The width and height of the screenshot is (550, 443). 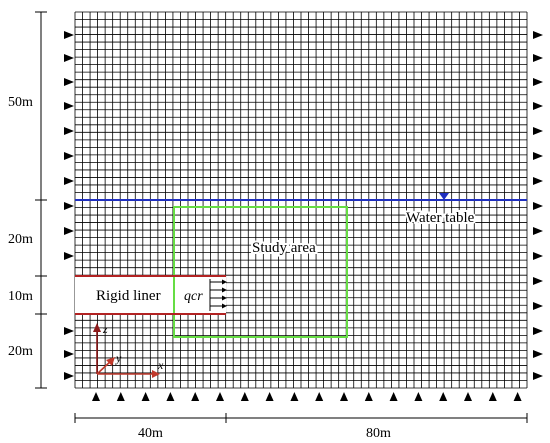 What do you see at coordinates (260, 272) in the screenshot?
I see `study-area-outline` at bounding box center [260, 272].